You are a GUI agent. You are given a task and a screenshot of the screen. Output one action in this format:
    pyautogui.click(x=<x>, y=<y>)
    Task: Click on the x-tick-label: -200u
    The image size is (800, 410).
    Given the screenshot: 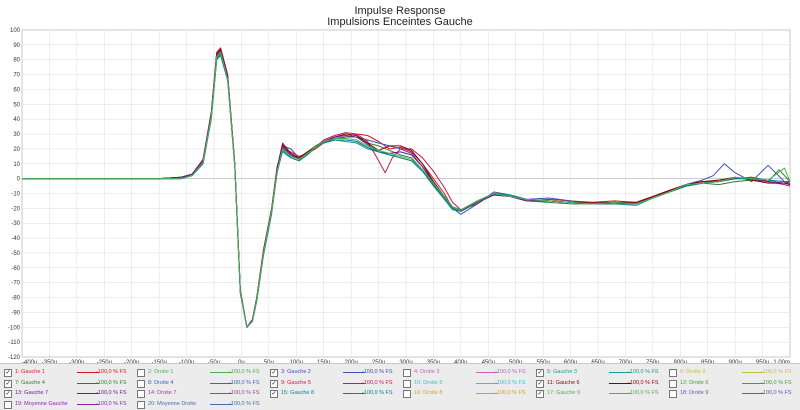 What is the action you would take?
    pyautogui.click(x=131, y=361)
    